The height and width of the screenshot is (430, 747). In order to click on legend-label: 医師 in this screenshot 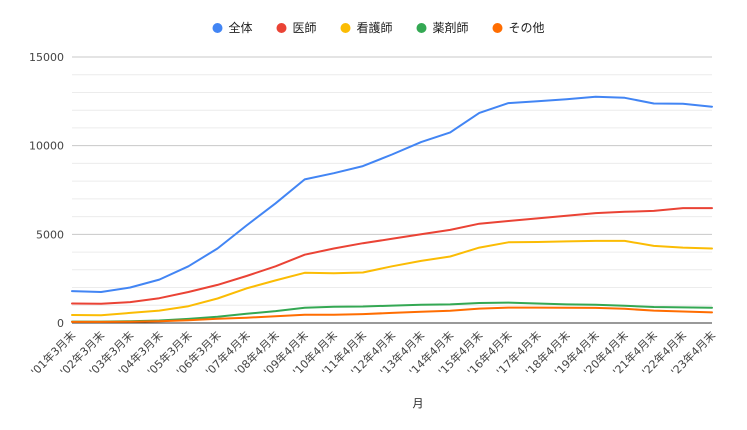, I will do `click(305, 28)`.